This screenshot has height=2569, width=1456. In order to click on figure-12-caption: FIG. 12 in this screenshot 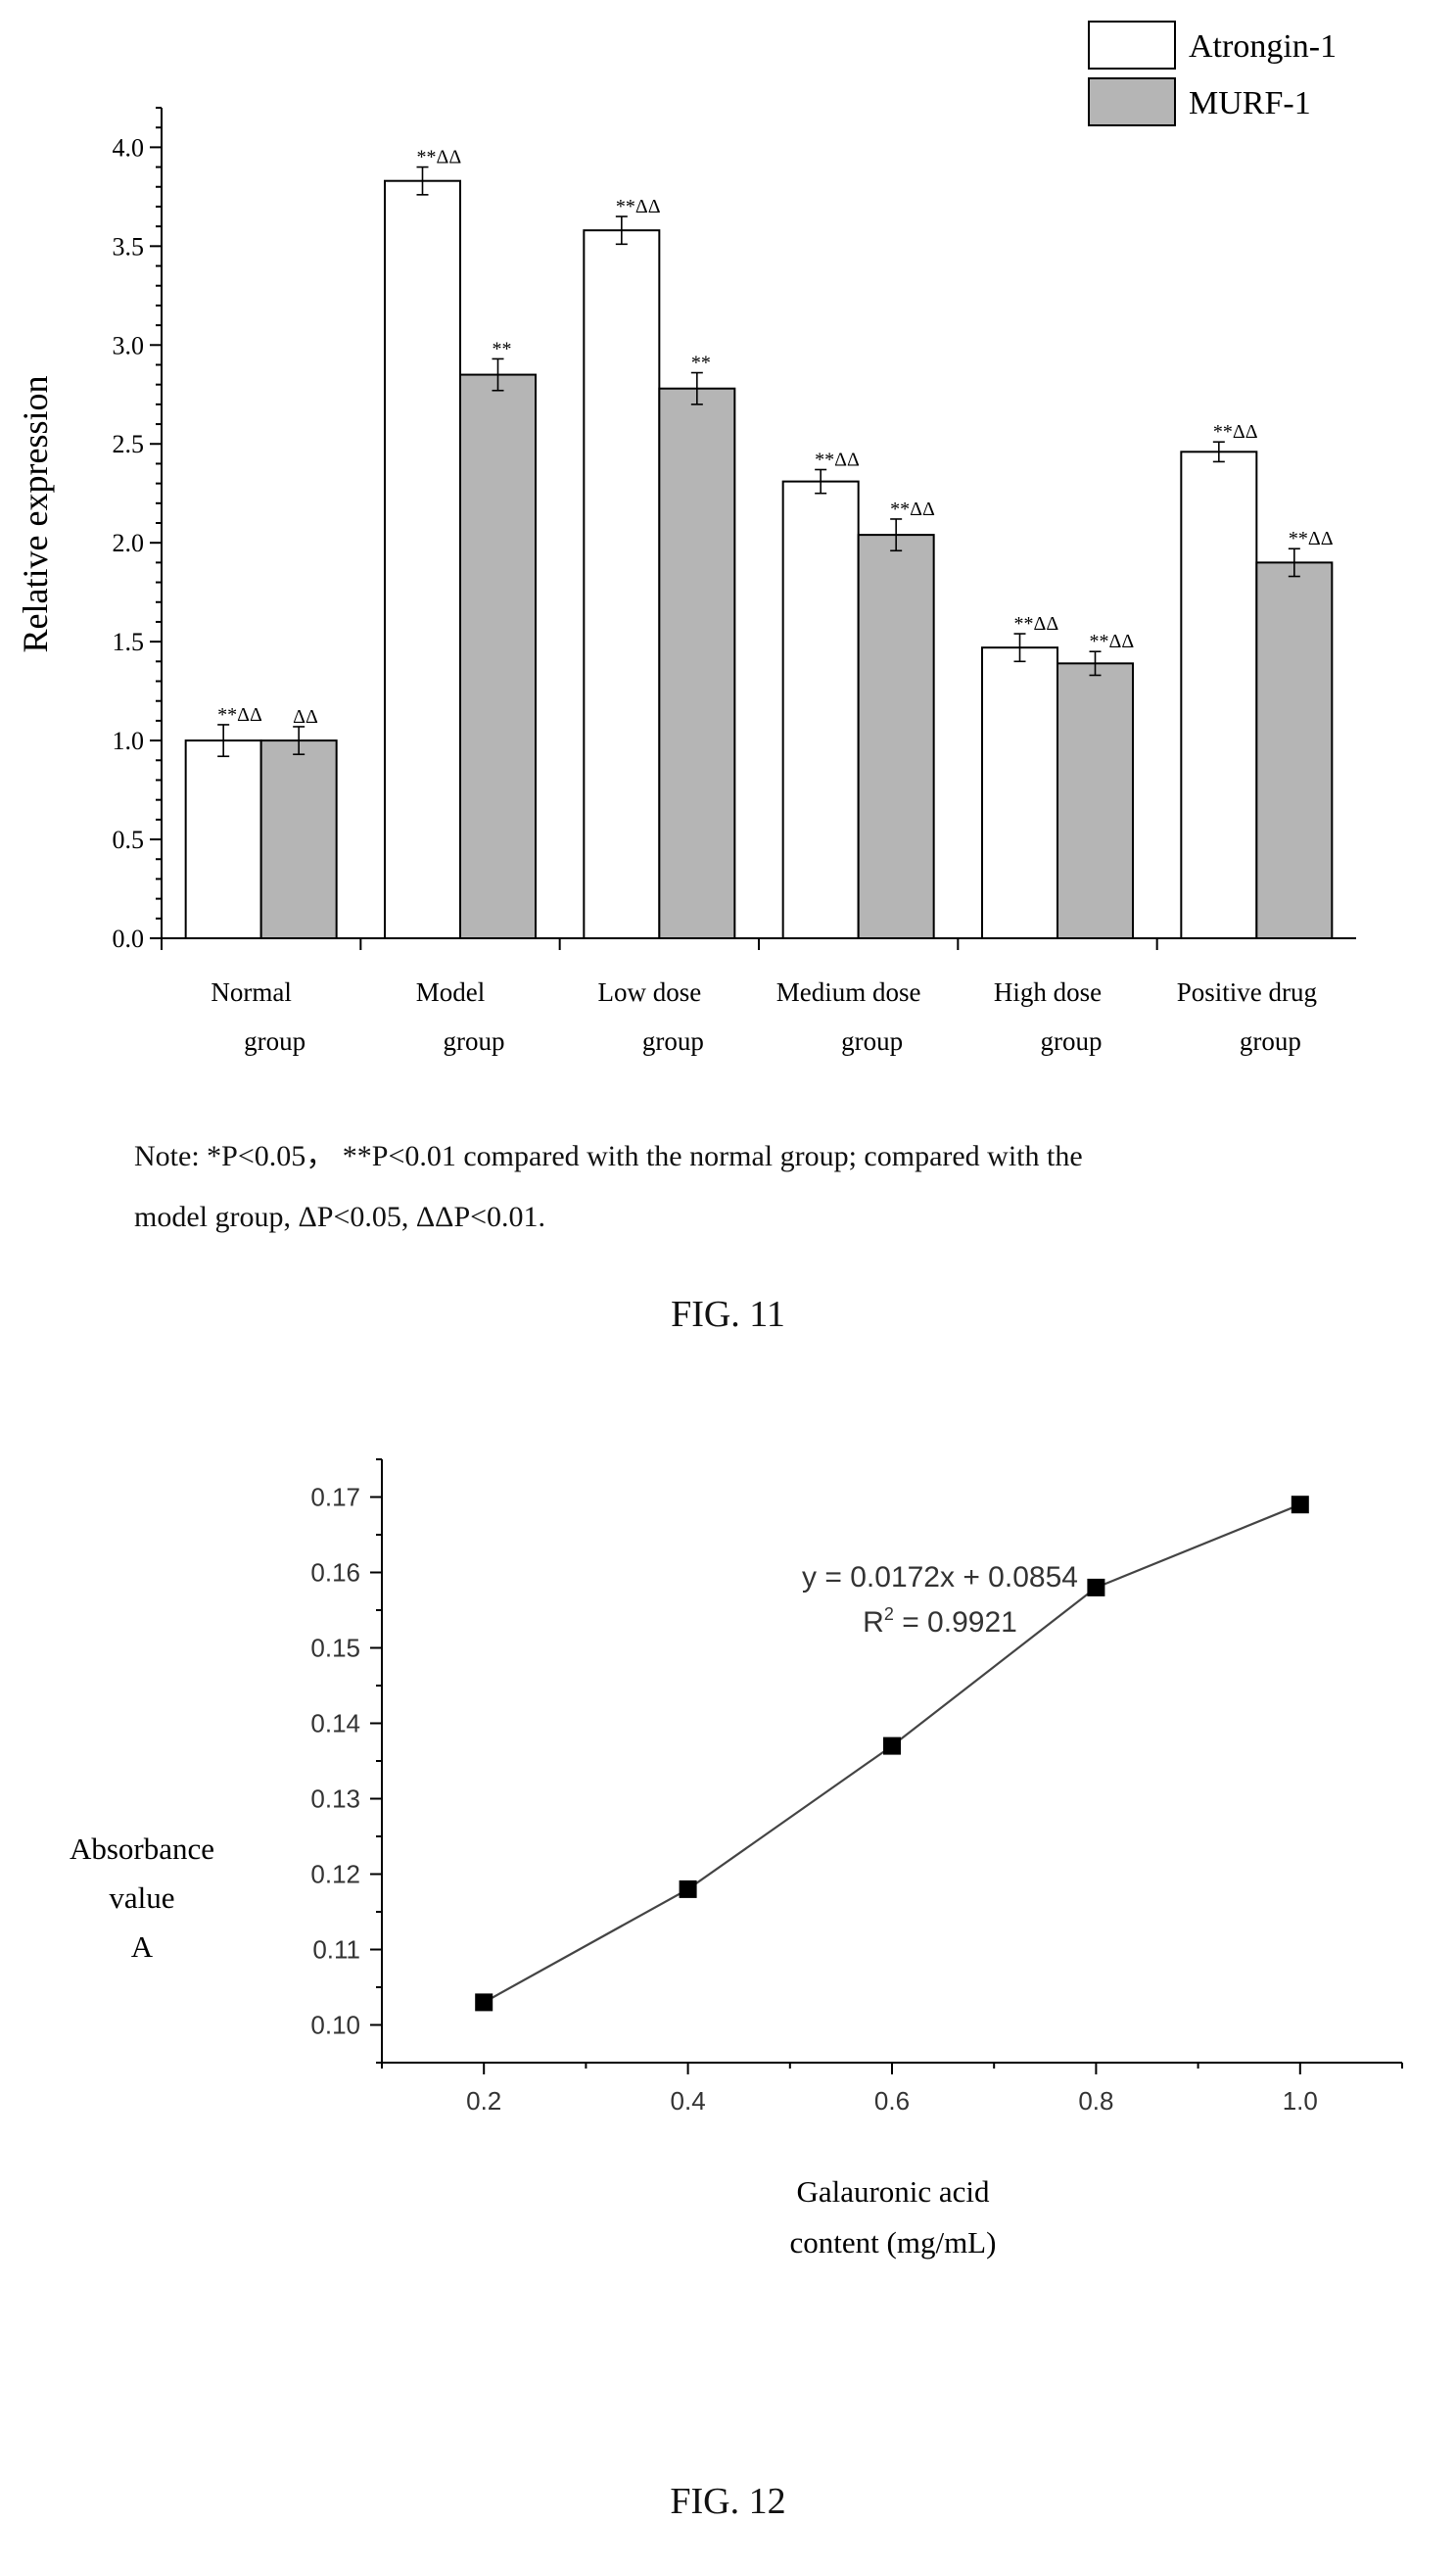, I will do `click(728, 2502)`.